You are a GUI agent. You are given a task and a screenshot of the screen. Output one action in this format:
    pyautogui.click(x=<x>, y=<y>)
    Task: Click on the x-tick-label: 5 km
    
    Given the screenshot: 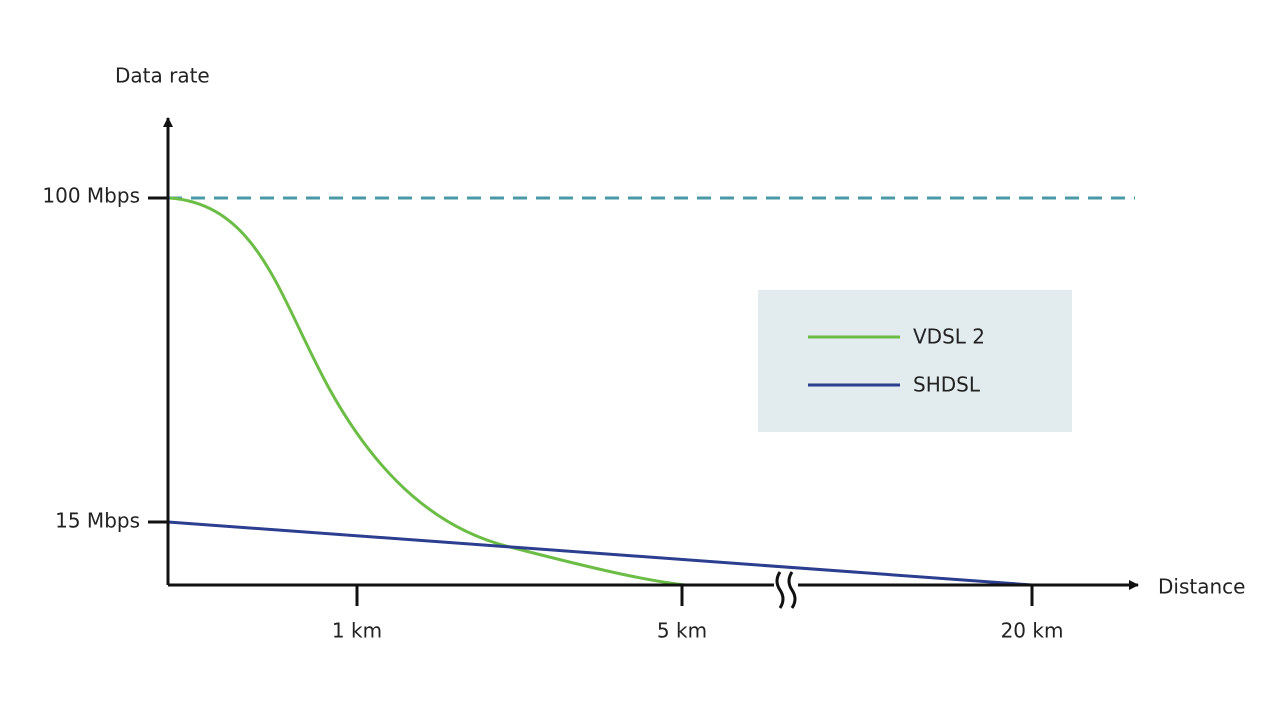 What is the action you would take?
    pyautogui.click(x=682, y=631)
    